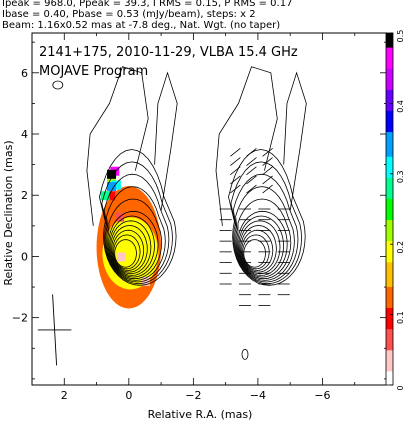 Image resolution: width=409 pixels, height=424 pixels. I want to click on evpa-vectors, so click(254, 227).